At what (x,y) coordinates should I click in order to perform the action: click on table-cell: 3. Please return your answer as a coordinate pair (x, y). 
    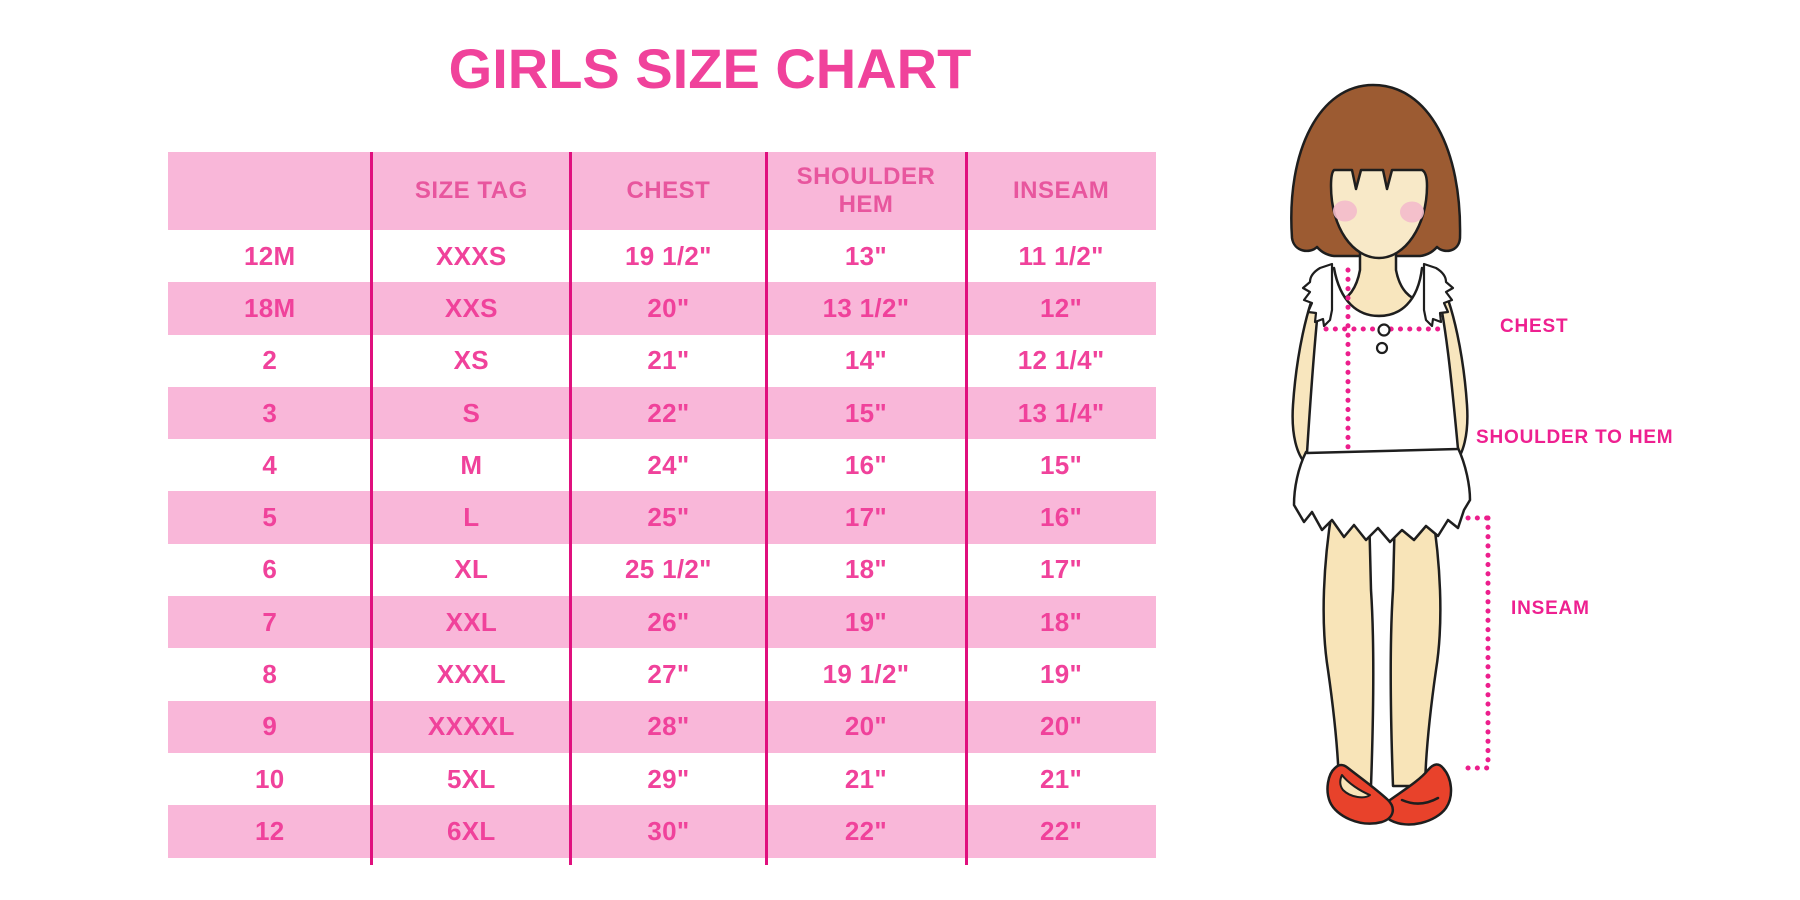
    Looking at the image, I should click on (270, 412).